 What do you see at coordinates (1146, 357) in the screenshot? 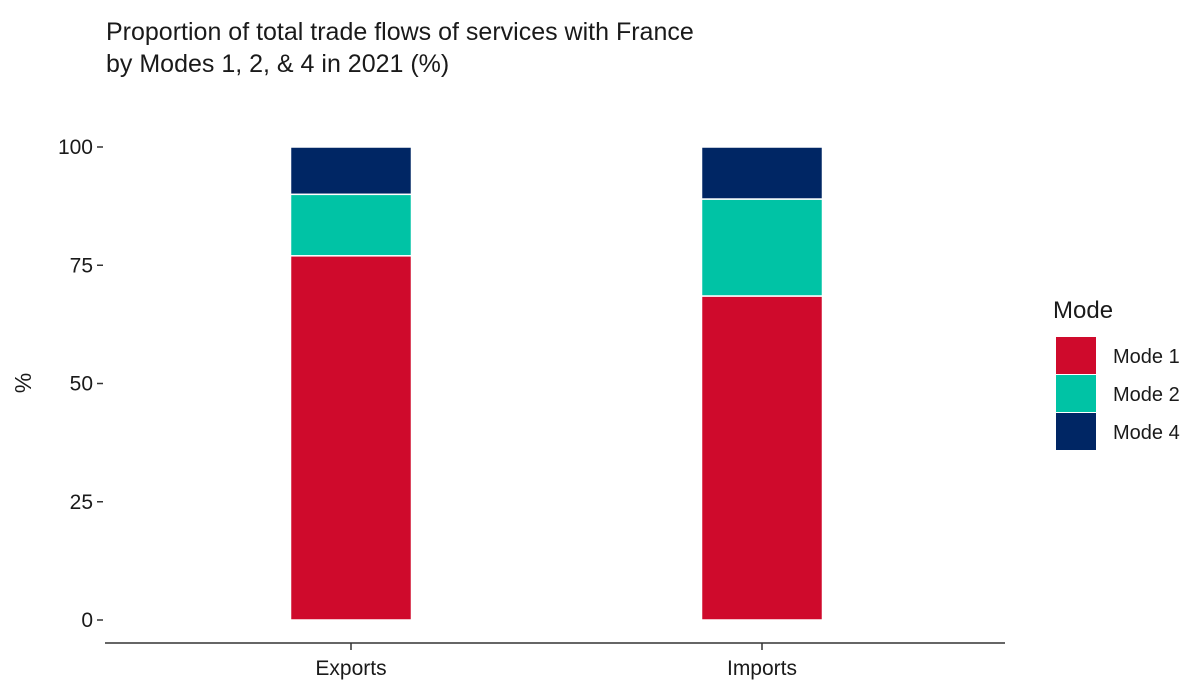
I see `legend-label: Mode 1` at bounding box center [1146, 357].